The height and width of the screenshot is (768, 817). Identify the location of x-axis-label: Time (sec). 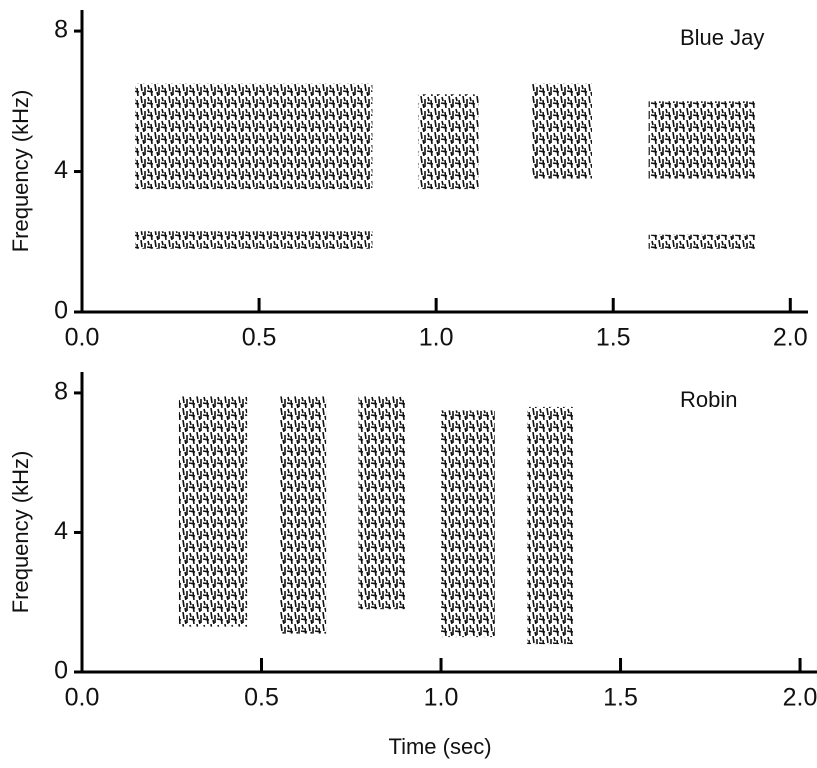
(439, 746).